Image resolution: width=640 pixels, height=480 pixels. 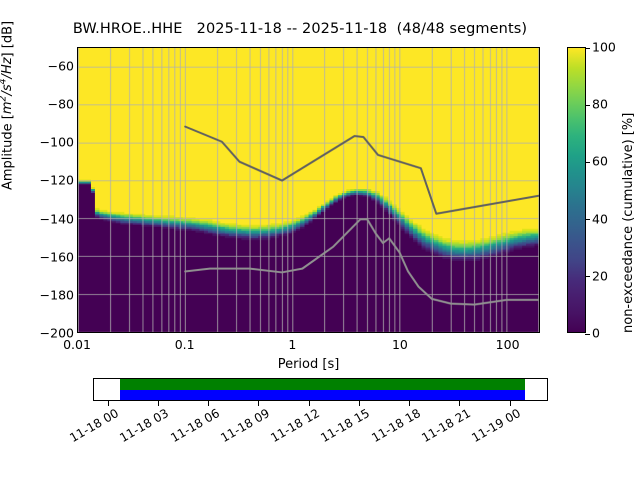 What do you see at coordinates (600, 276) in the screenshot?
I see `colorbar-tick-label: 20` at bounding box center [600, 276].